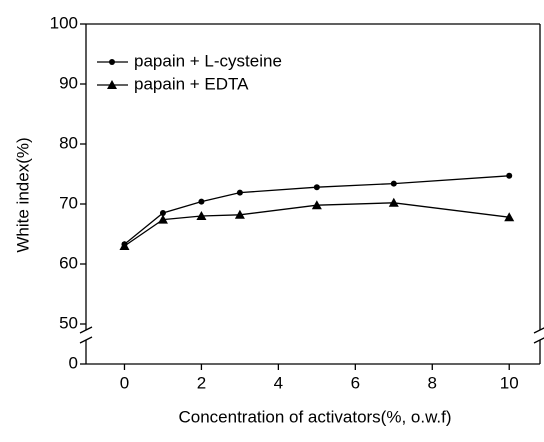 This screenshot has width=544, height=442. I want to click on y-axis-title: White index(%), so click(22, 194).